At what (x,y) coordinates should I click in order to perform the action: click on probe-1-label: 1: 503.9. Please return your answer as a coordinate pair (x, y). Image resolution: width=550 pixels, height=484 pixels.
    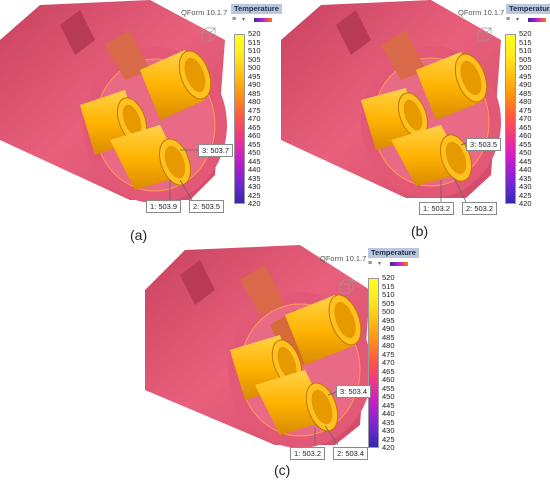
    Looking at the image, I should click on (164, 206).